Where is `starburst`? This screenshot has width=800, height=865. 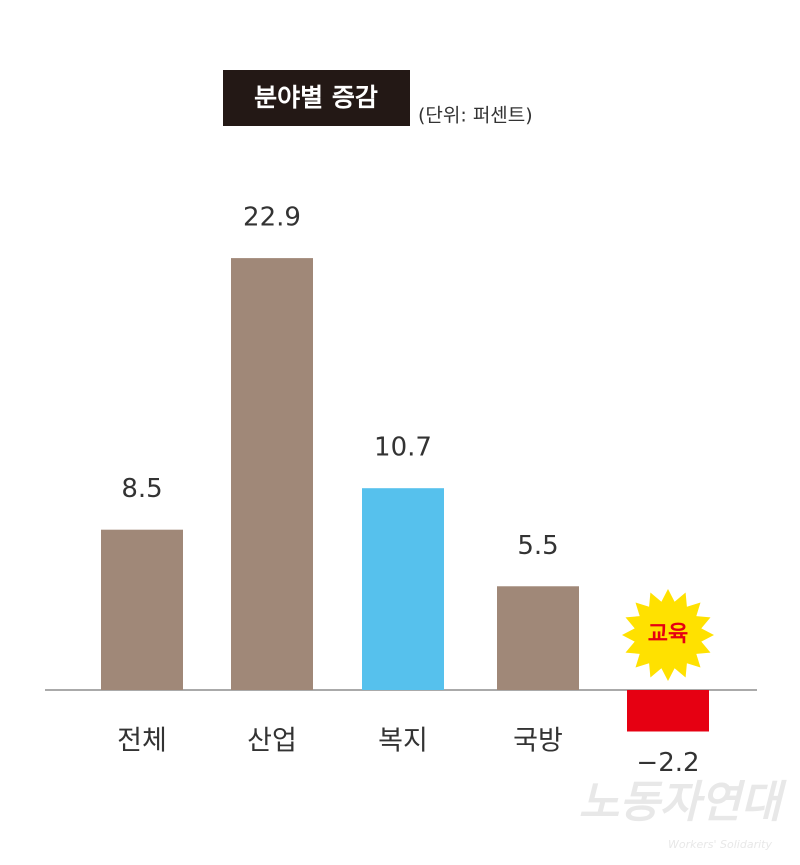
starburst is located at coordinates (668, 635).